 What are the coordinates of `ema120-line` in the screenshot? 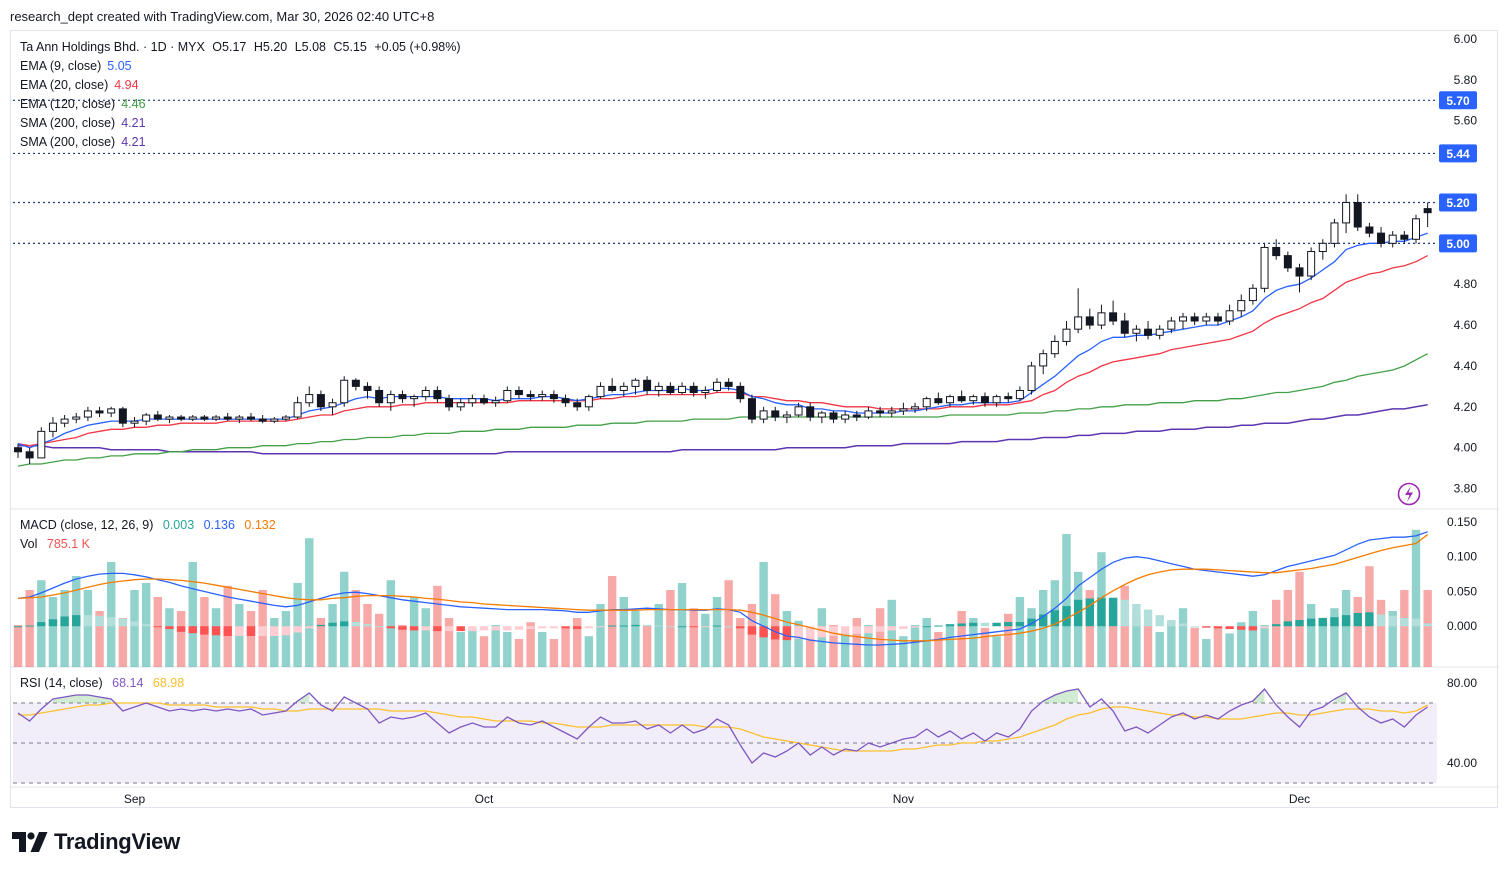 It's located at (723, 410).